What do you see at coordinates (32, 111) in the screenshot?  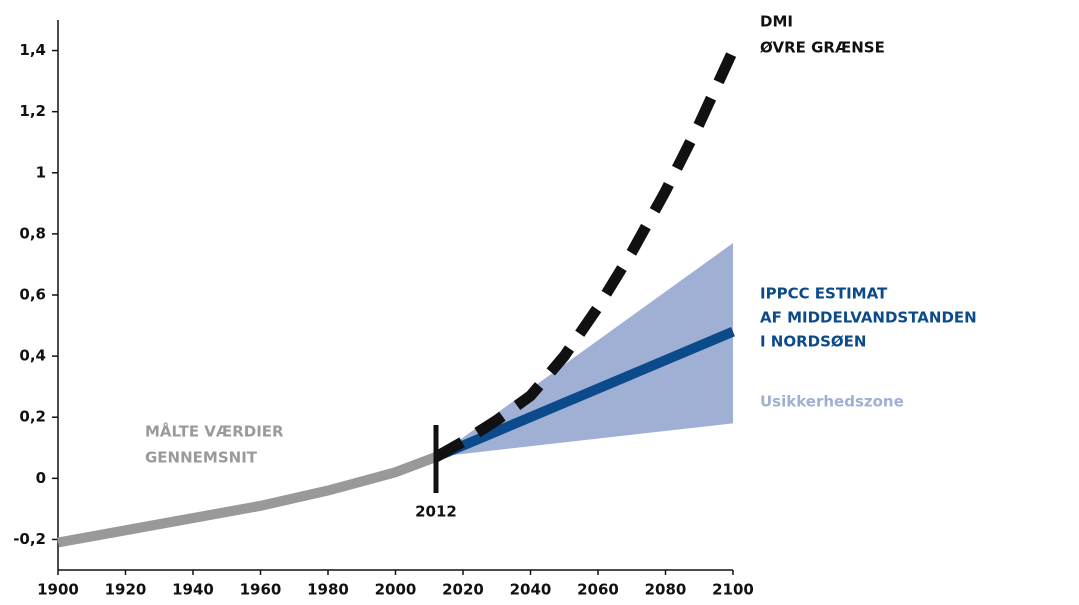 I see `y-tick-label: 1,2` at bounding box center [32, 111].